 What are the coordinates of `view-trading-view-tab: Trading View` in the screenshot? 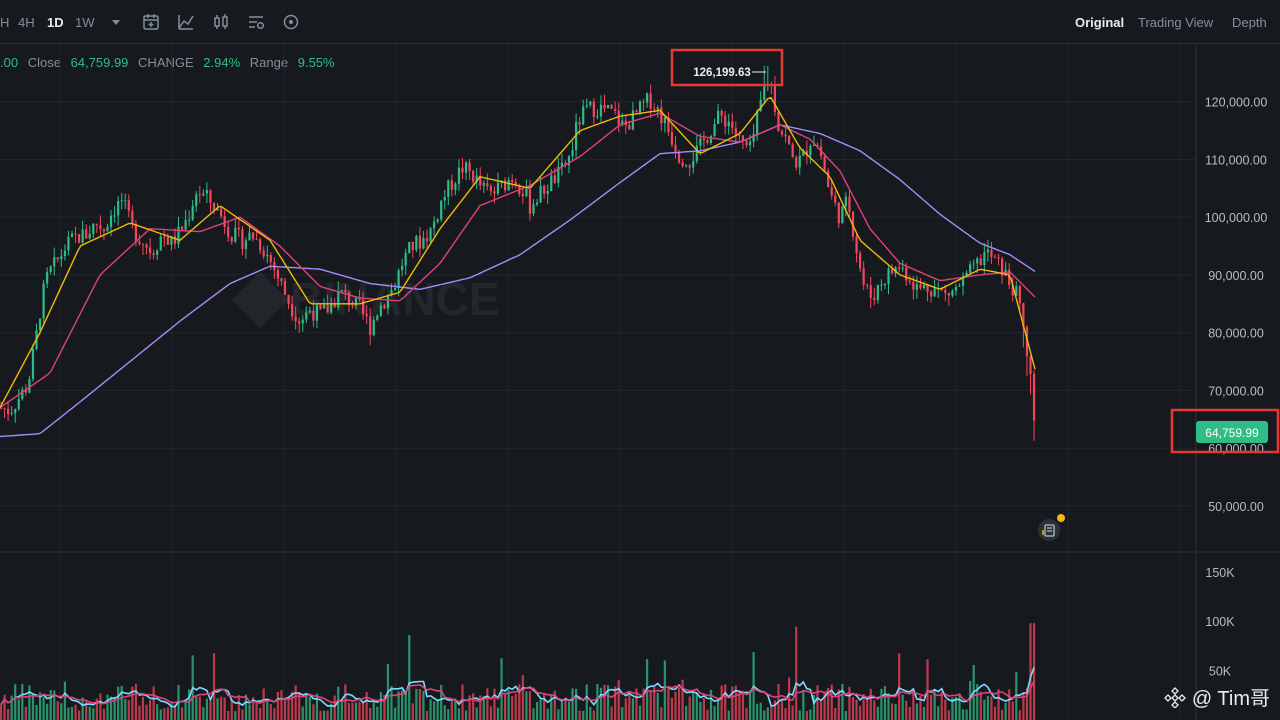 It's located at (1176, 22).